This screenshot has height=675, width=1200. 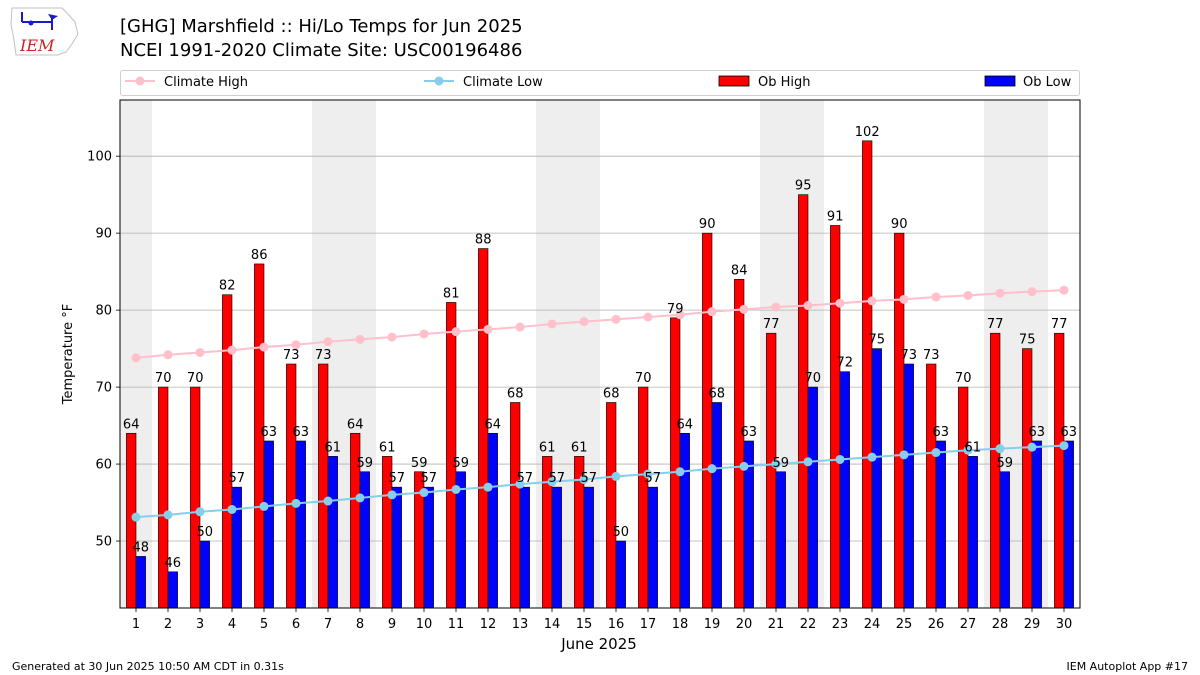 I want to click on x-tick-label: 26, so click(x=936, y=624).